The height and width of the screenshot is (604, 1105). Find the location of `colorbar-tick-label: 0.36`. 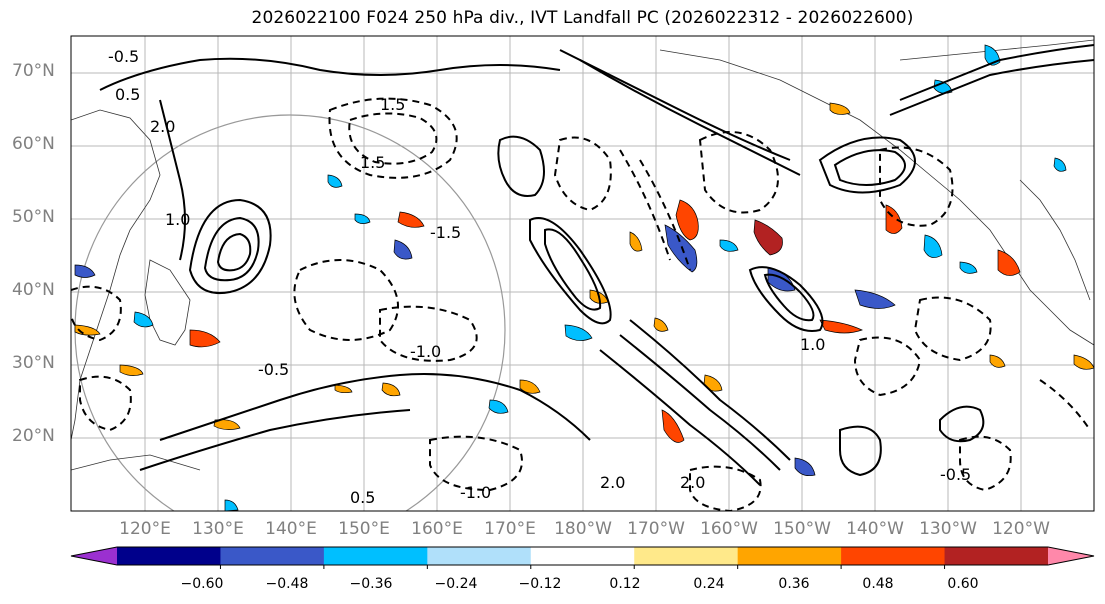

colorbar-tick-label: 0.36 is located at coordinates (794, 584).